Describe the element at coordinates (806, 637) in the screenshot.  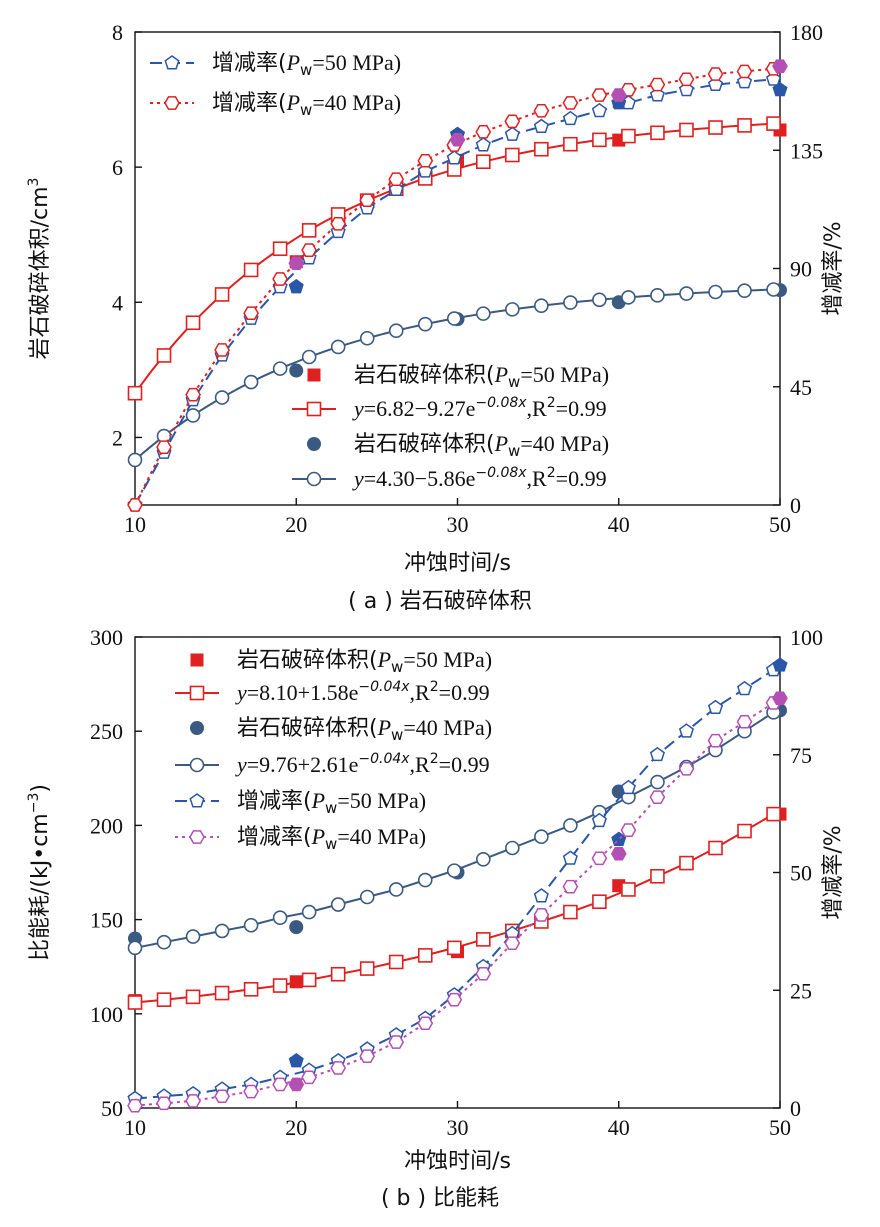
I see `y-right-tick-label: 100` at that location.